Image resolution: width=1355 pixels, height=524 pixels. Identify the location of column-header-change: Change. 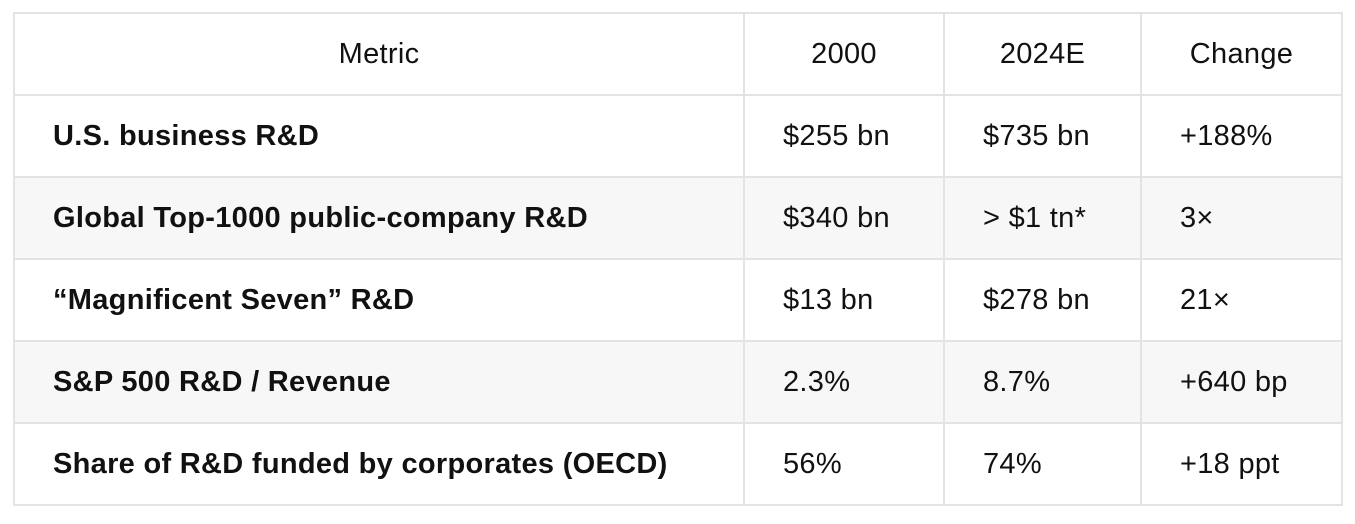
(1241, 54).